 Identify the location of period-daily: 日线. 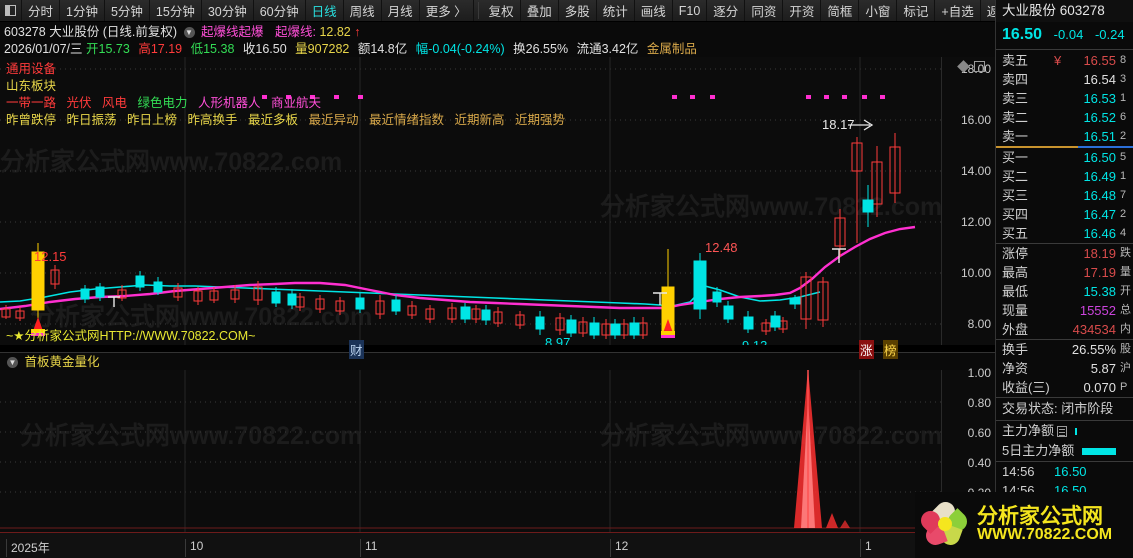
(325, 10).